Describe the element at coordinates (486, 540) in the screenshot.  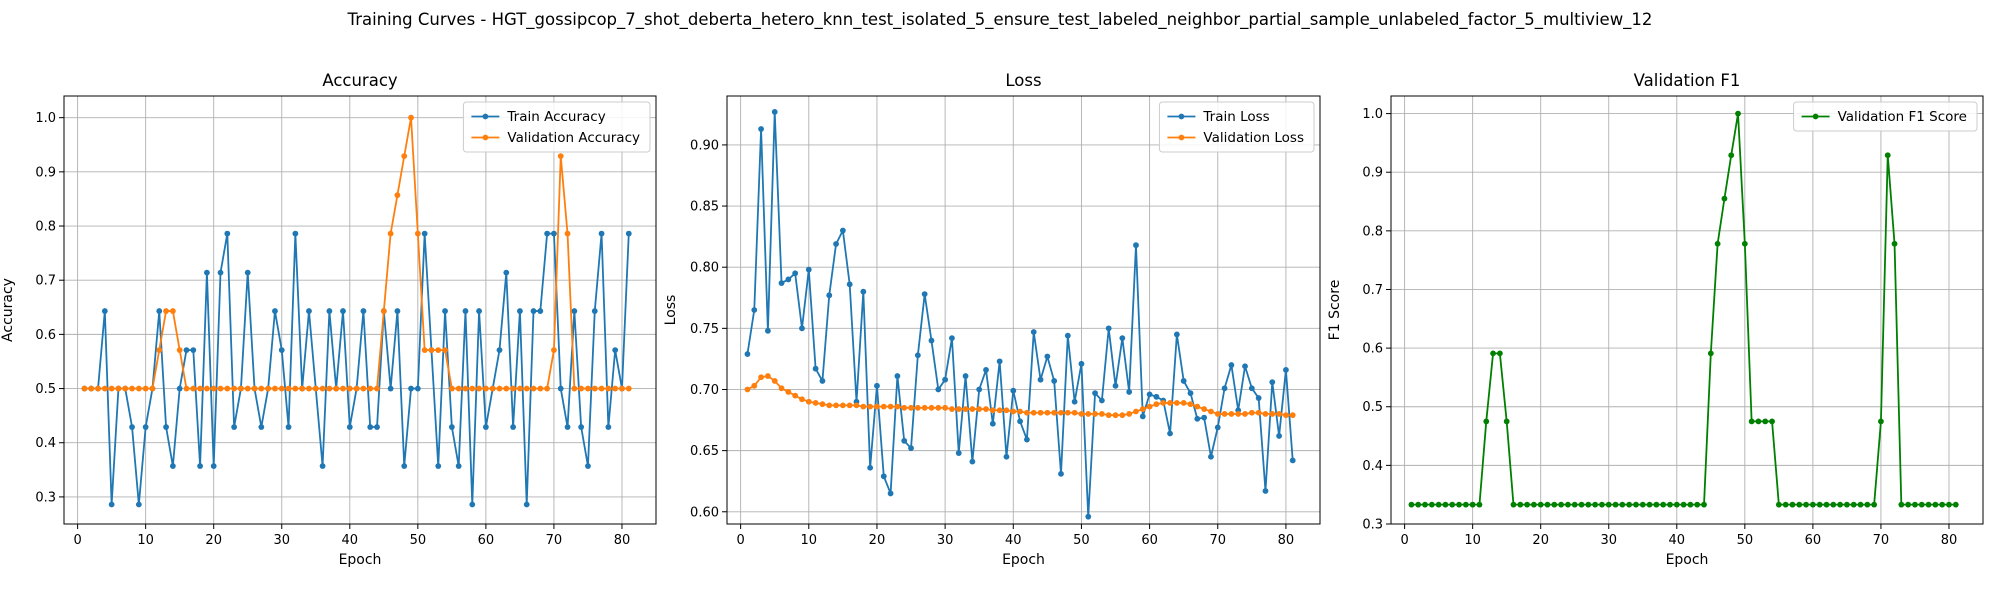
I see `x-tick-label: 60` at that location.